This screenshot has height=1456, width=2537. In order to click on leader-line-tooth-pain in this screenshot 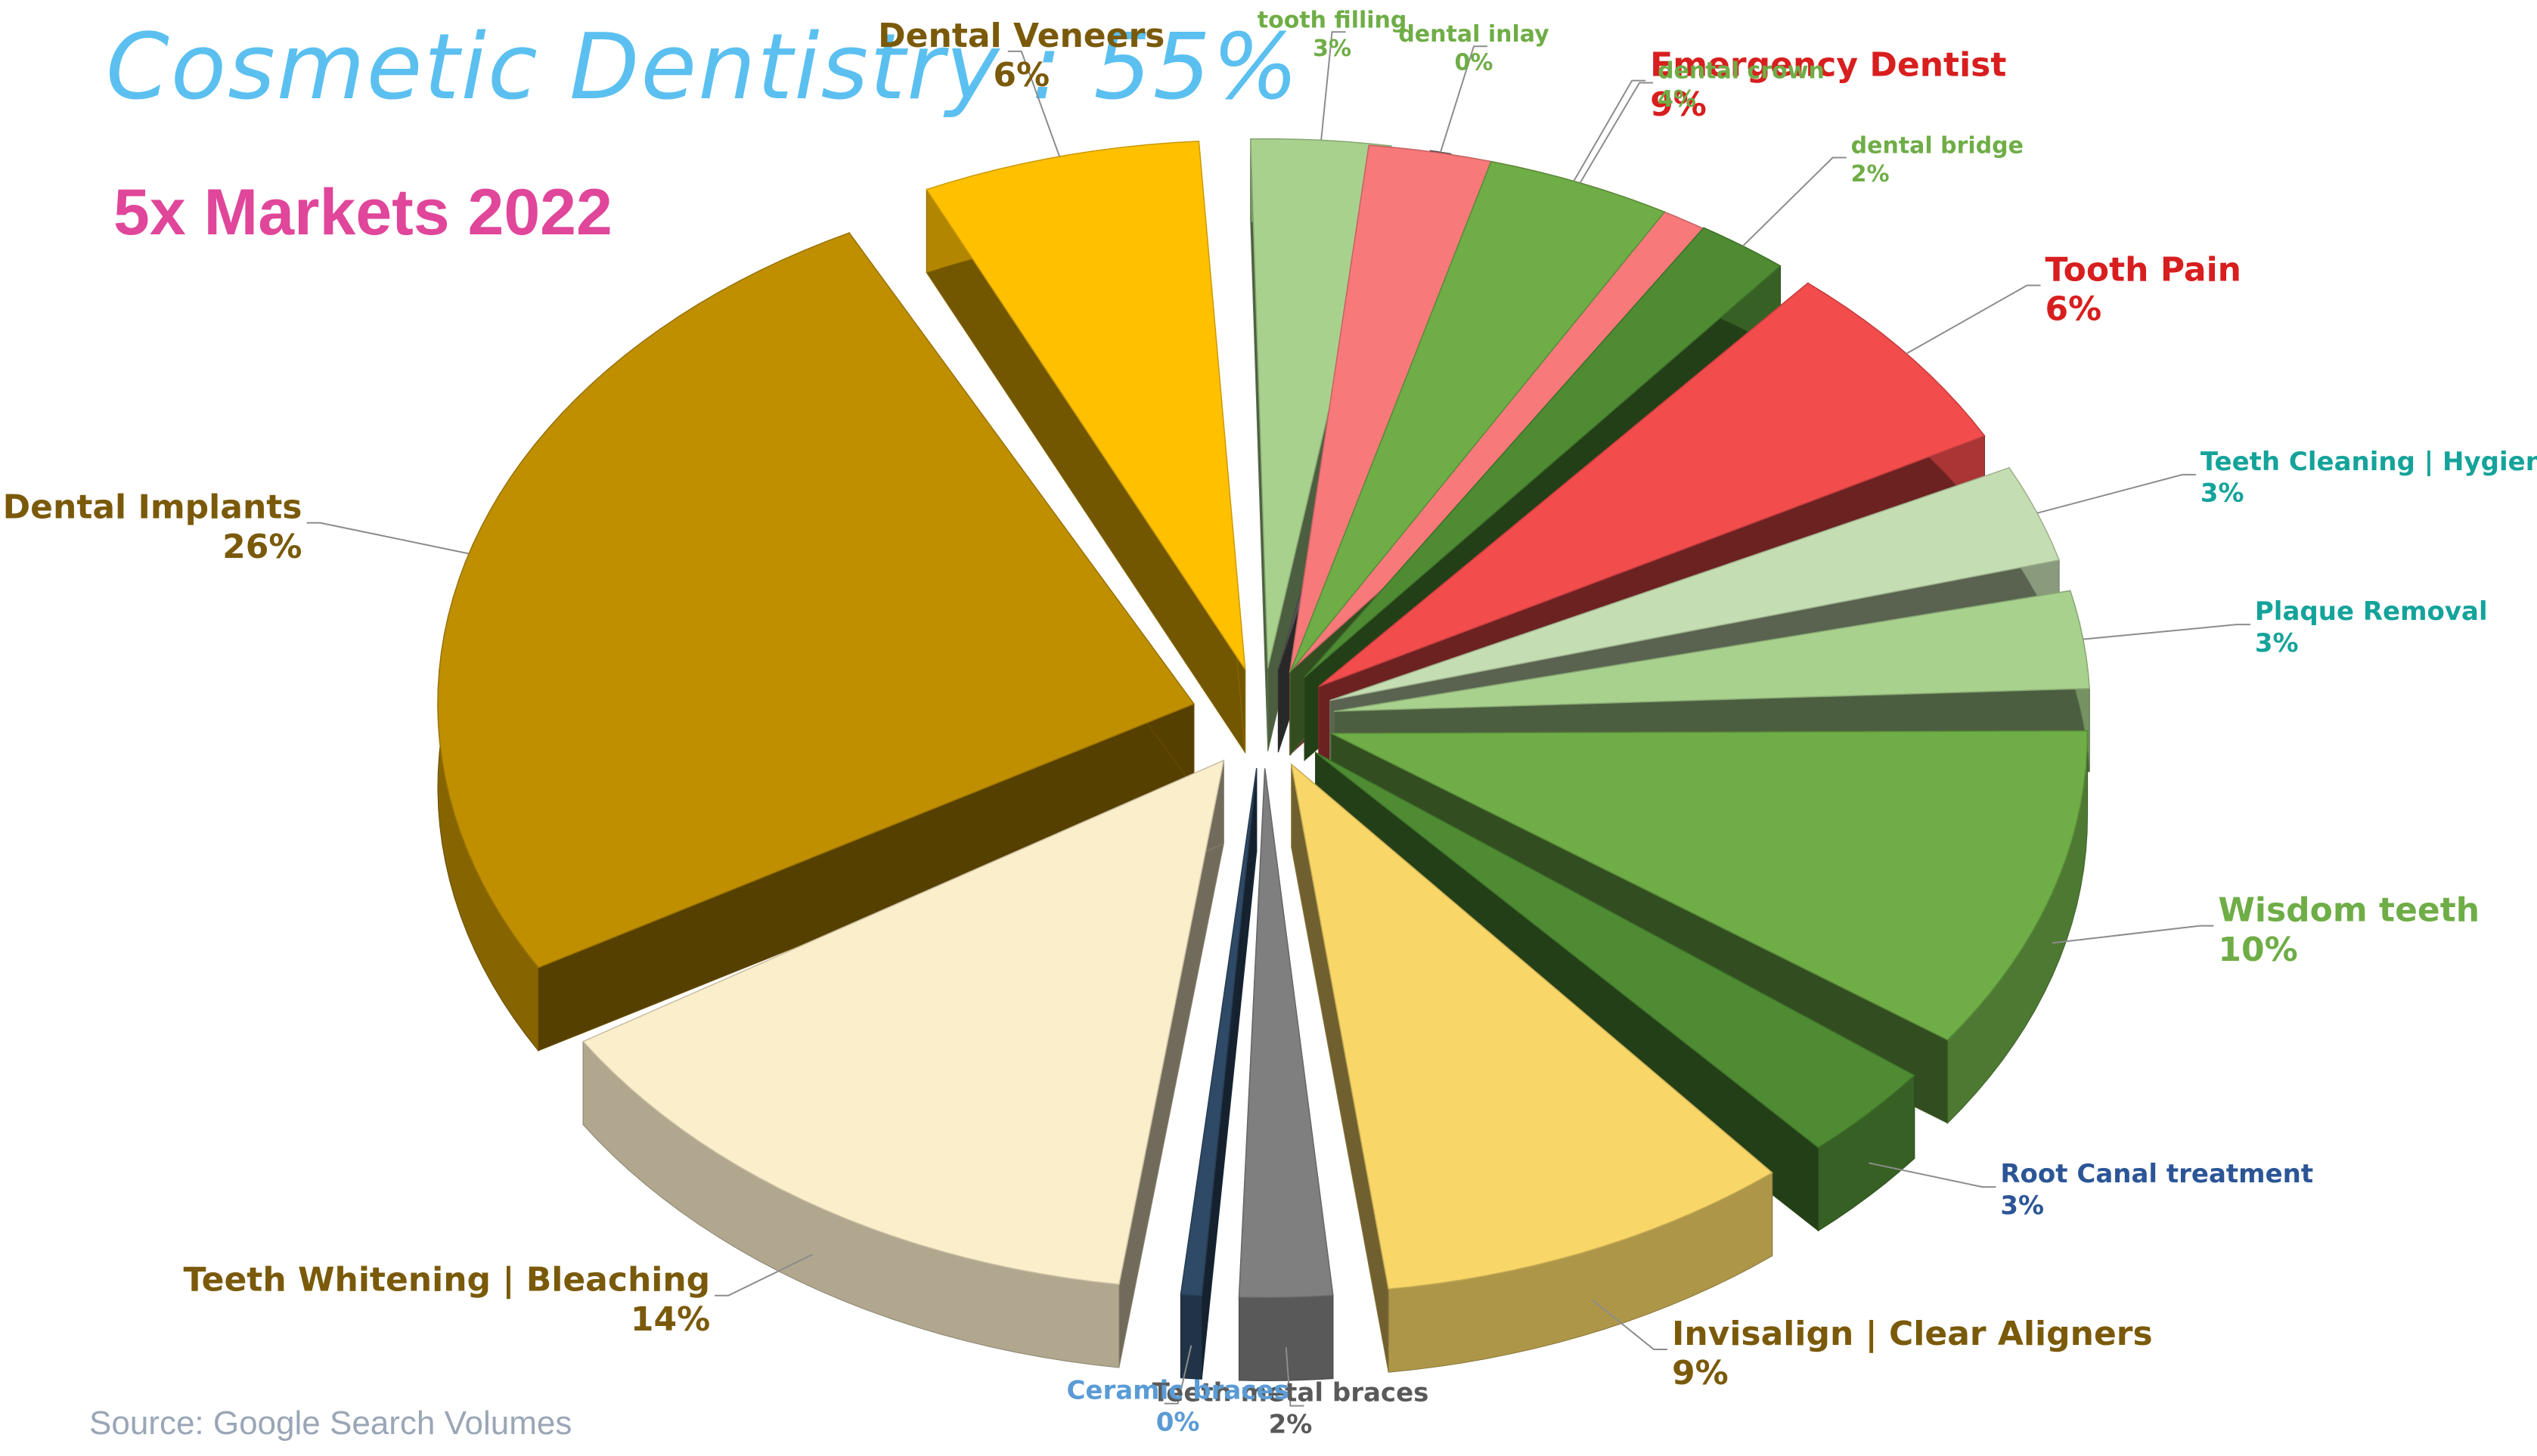, I will do `click(1973, 319)`.